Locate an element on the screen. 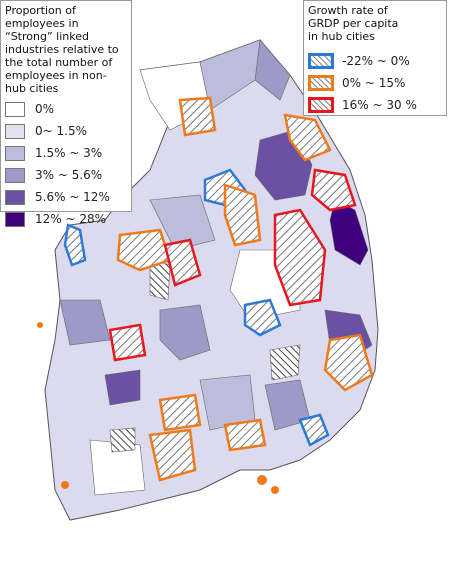  legend-item: 5.6% ~ 12% is located at coordinates (66, 197).